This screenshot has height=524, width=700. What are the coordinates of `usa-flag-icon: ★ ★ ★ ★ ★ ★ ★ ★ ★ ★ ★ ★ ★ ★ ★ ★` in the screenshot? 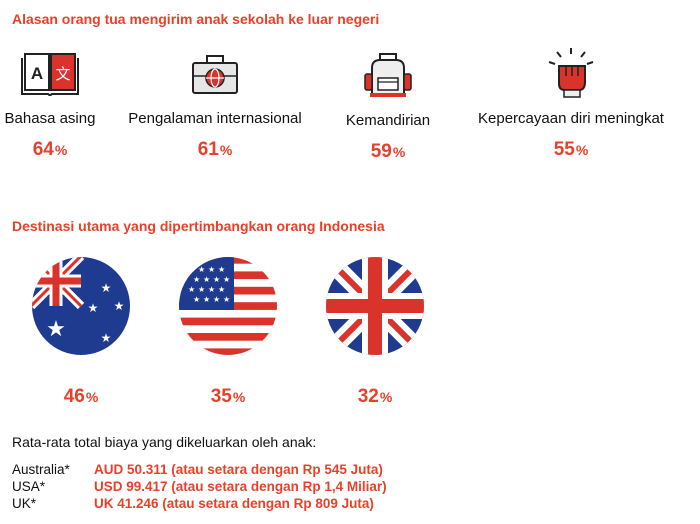 It's located at (228, 306).